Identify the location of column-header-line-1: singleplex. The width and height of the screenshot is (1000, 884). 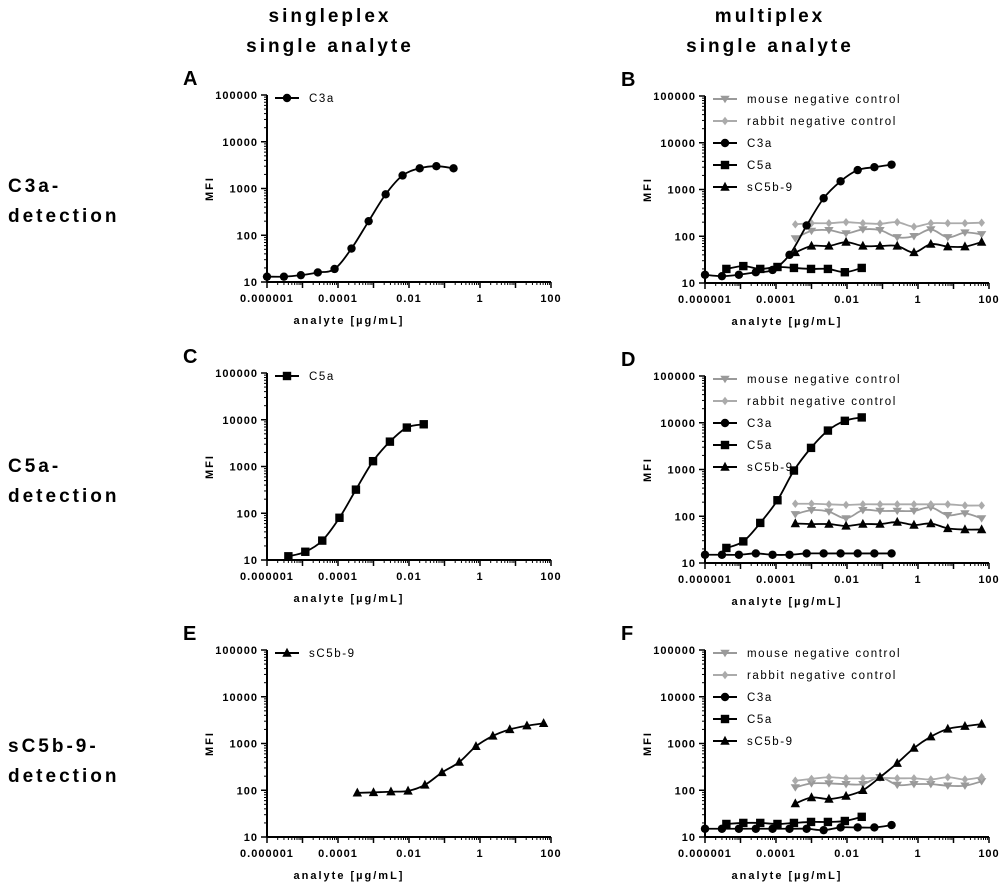
(330, 16).